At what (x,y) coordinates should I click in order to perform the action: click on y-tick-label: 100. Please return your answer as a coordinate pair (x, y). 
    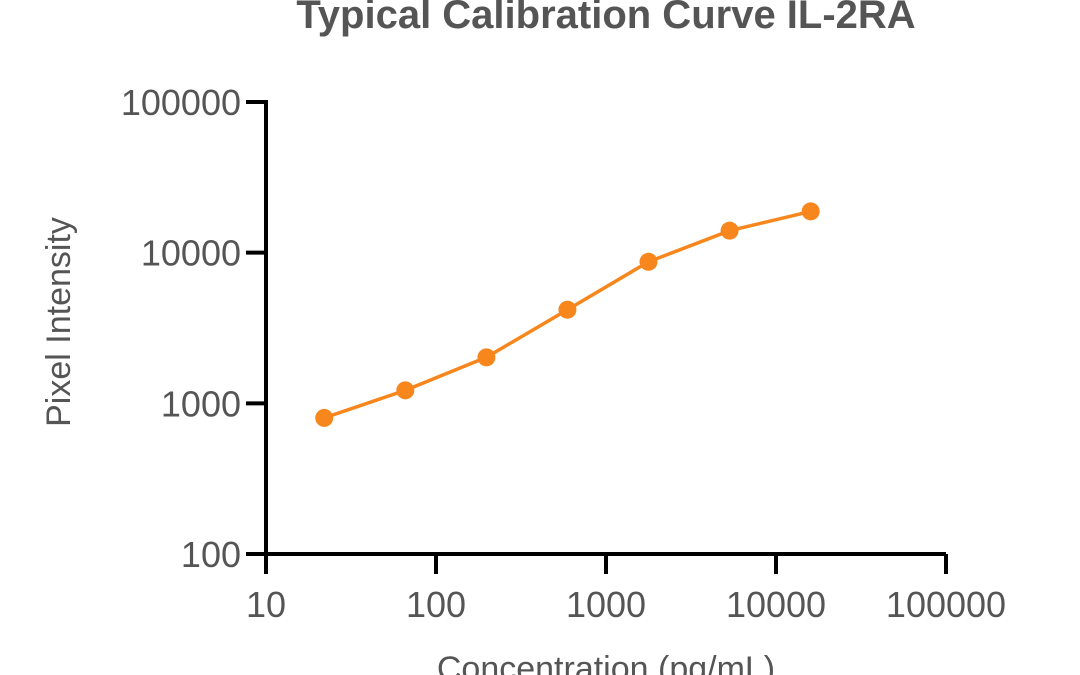
    Looking at the image, I should click on (211, 554).